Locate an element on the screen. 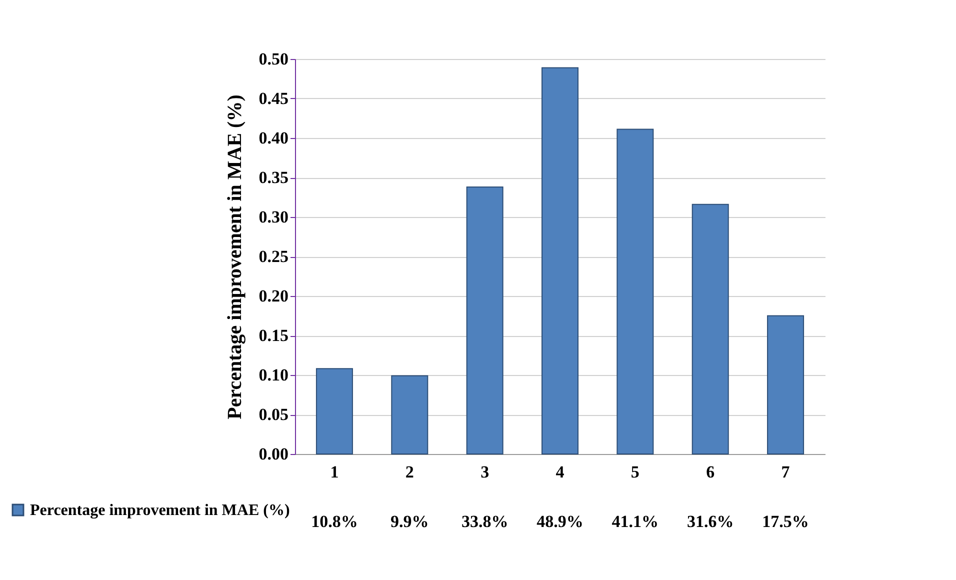 Image resolution: width=956 pixels, height=580 pixels. x-tick-label: 7 is located at coordinates (785, 472).